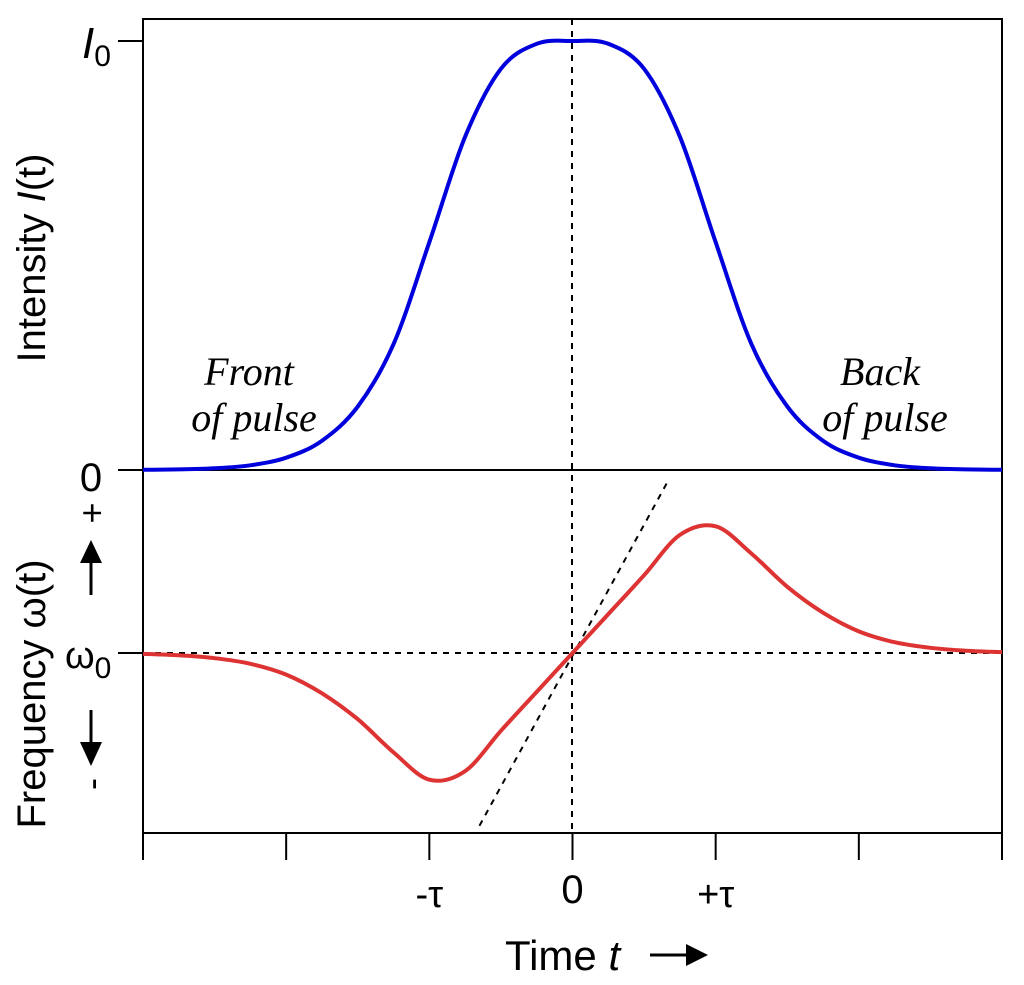 Image resolution: width=1024 pixels, height=985 pixels. What do you see at coordinates (91, 478) in the screenshot?
I see `intensity-zero-label: 0` at bounding box center [91, 478].